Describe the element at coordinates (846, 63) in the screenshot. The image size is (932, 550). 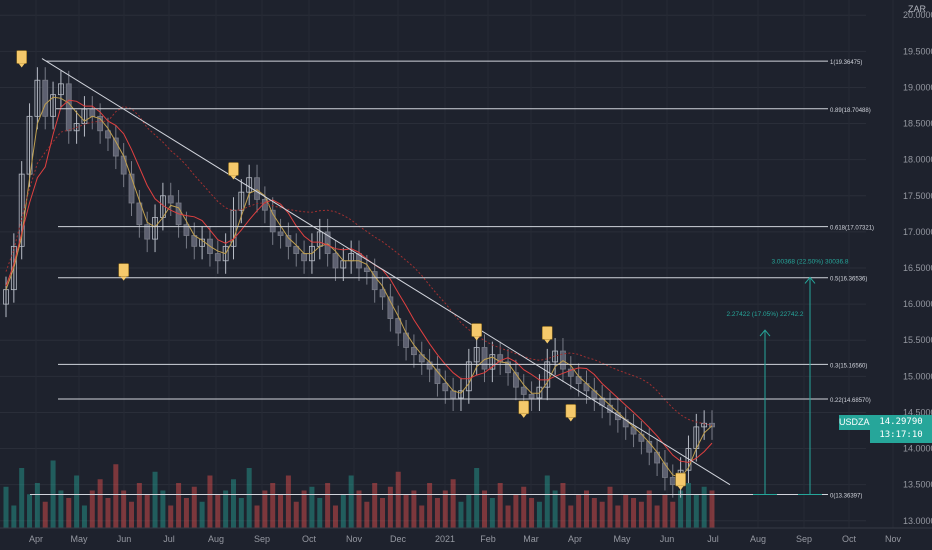
I see `fib-level-label: 1(19.36475)` at that location.